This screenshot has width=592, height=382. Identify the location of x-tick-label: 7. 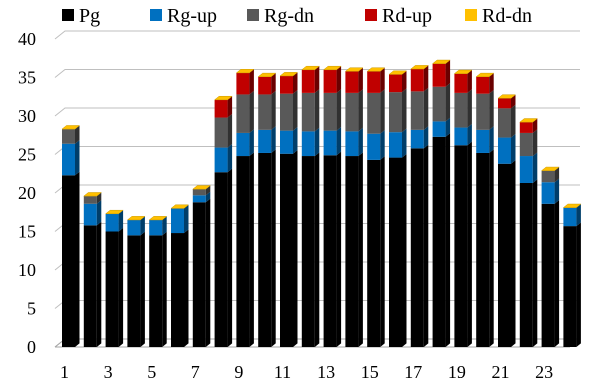
(195, 372).